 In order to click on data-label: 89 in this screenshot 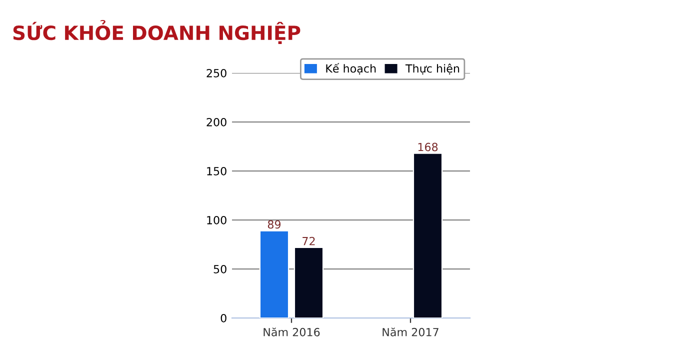, I will do `click(274, 224)`.